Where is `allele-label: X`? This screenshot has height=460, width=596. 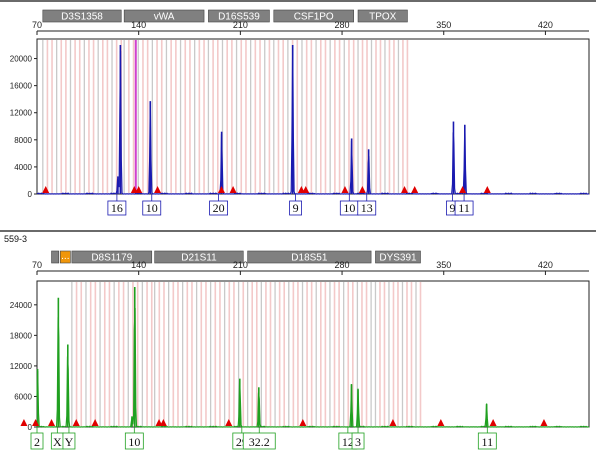
allele-label: X is located at coordinates (57, 442).